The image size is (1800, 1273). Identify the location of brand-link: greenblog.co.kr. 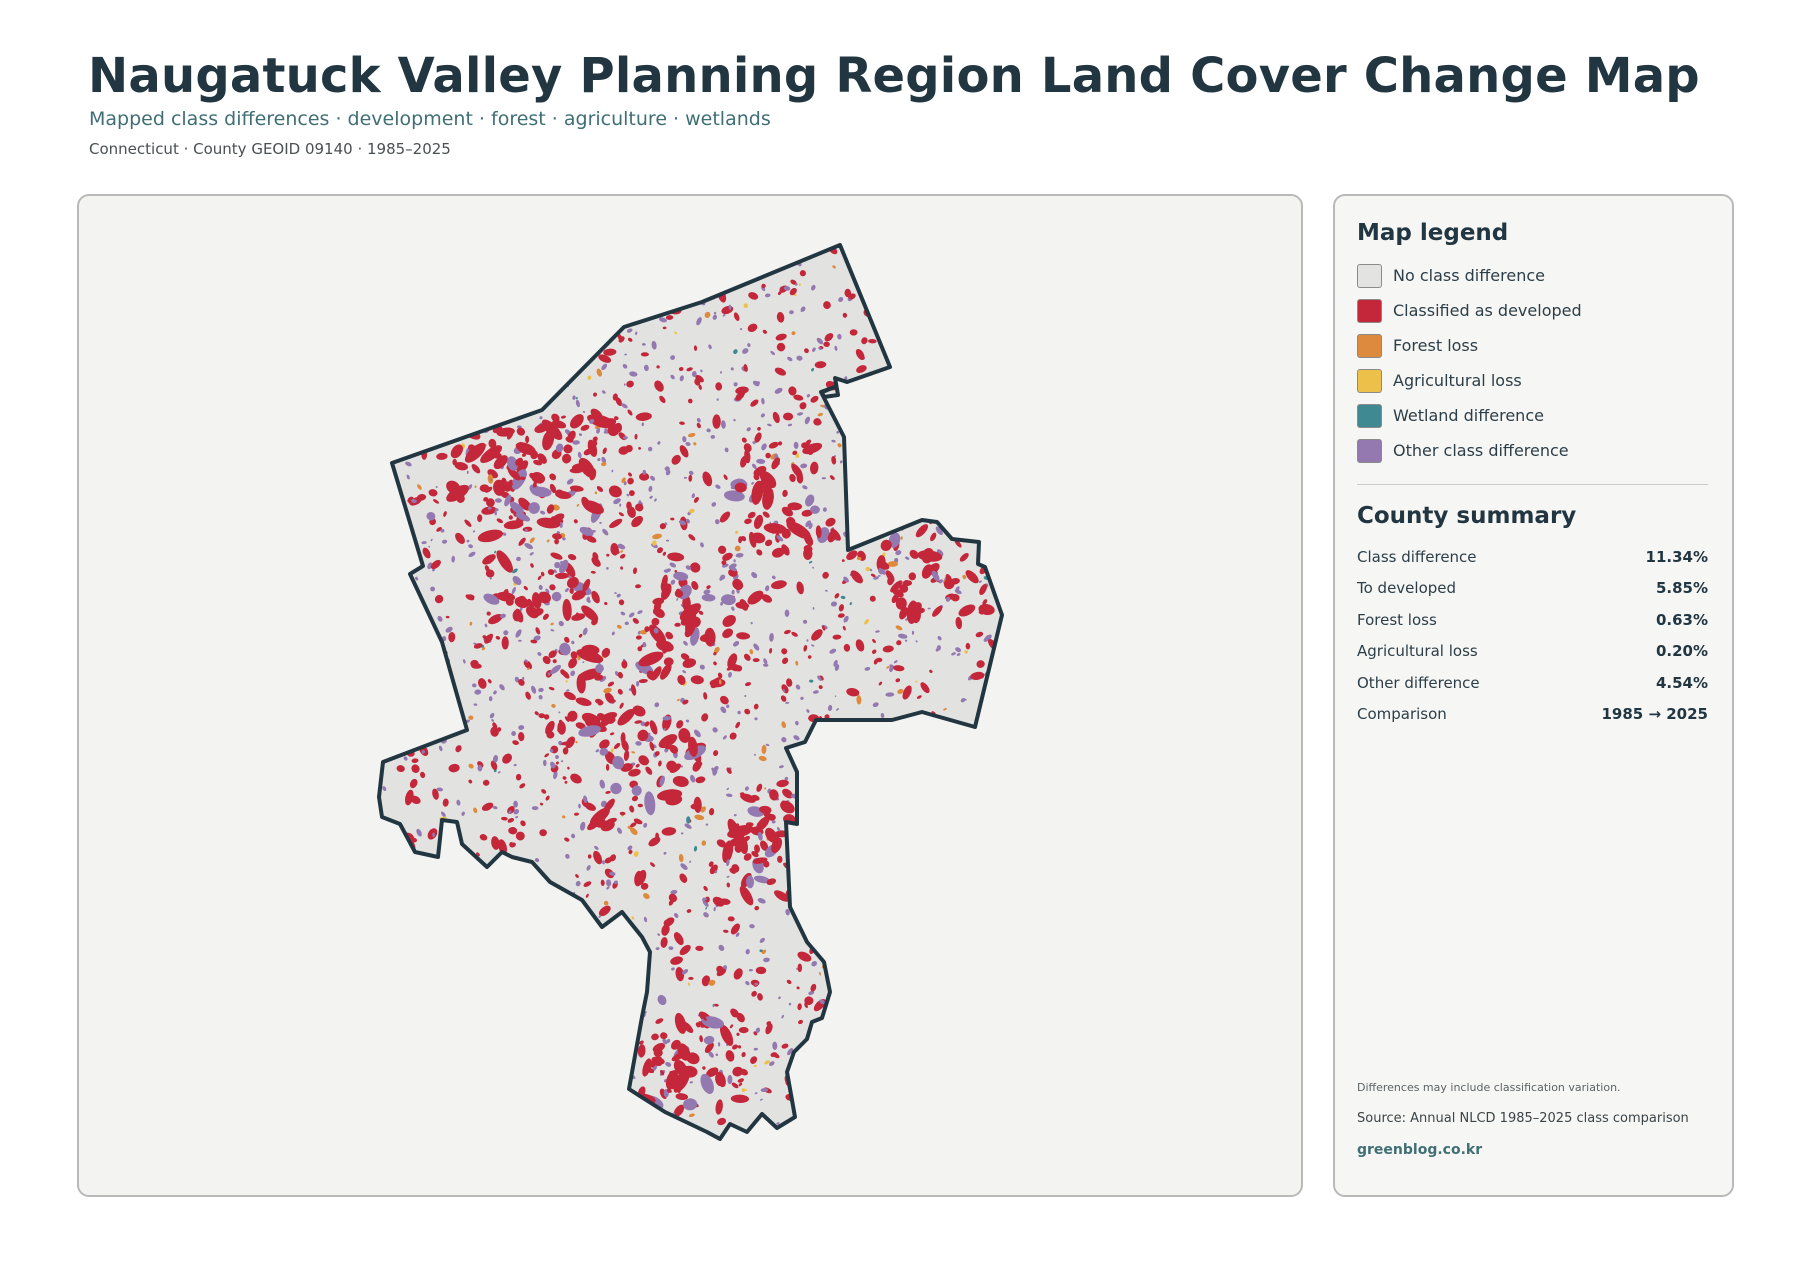
(1420, 1150).